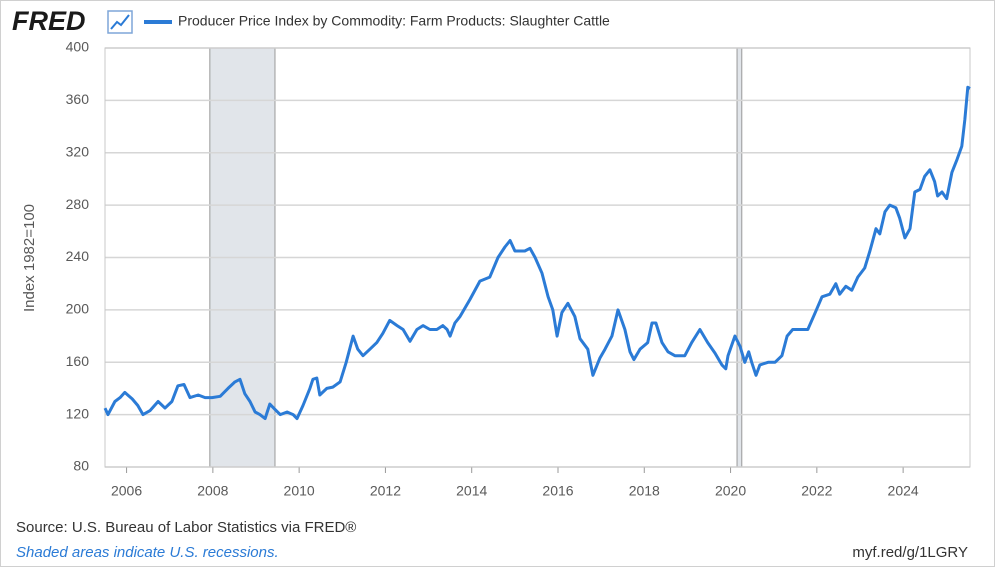  I want to click on y-tick-label: 160, so click(78, 361).